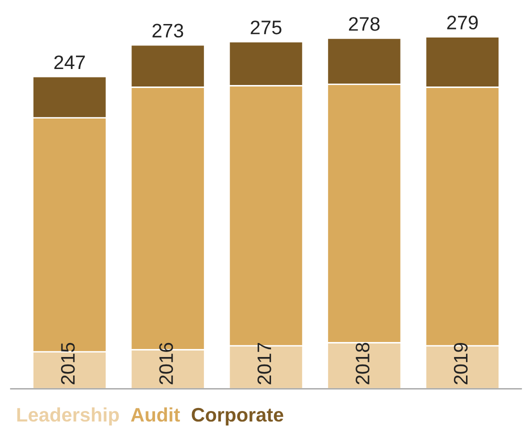  I want to click on annotation: 247, so click(69, 62).